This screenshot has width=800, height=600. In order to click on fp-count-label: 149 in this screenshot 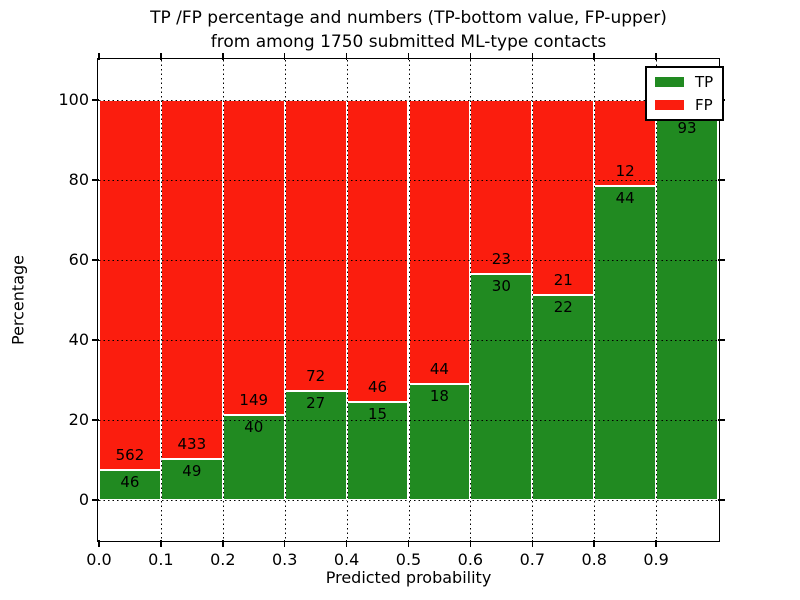, I will do `click(254, 400)`.